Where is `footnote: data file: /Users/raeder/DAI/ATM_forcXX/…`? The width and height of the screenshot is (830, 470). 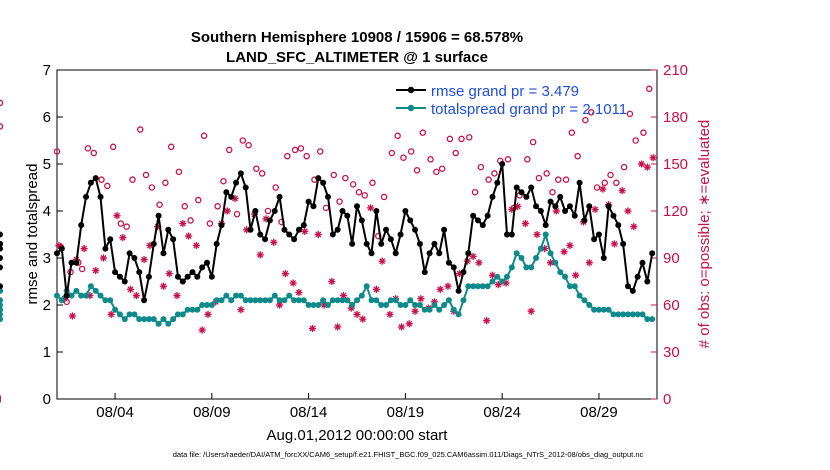
footnote: data file: /Users/raeder/DAI/ATM_forcXX/… is located at coordinates (408, 454).